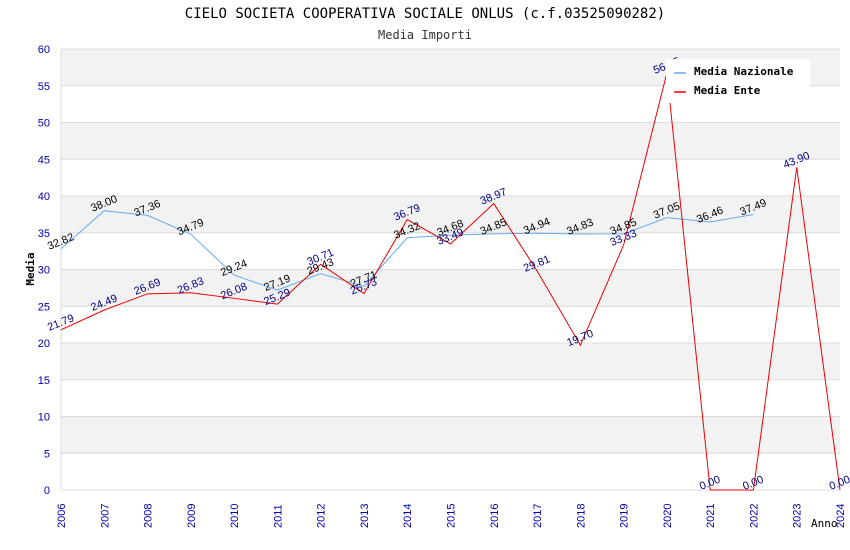 The width and height of the screenshot is (850, 550). I want to click on x-tick-label: 2023, so click(798, 516).